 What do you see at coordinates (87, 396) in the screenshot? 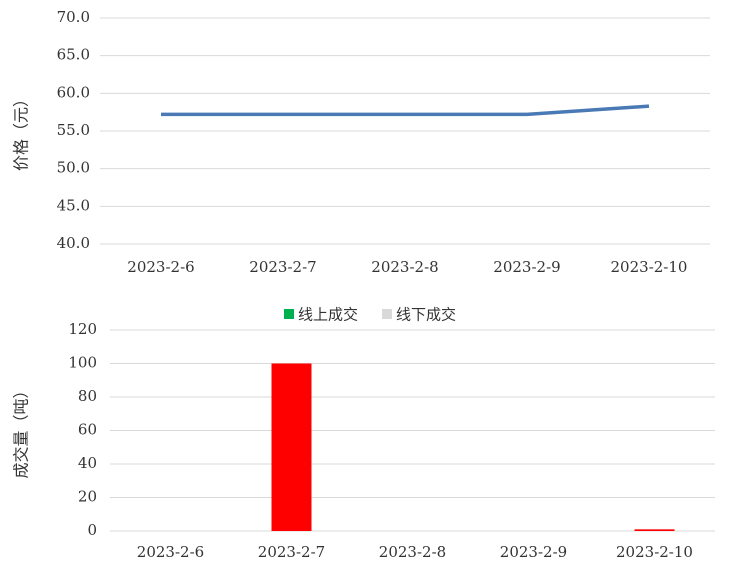
I see `y-tick-label: 80` at bounding box center [87, 396].